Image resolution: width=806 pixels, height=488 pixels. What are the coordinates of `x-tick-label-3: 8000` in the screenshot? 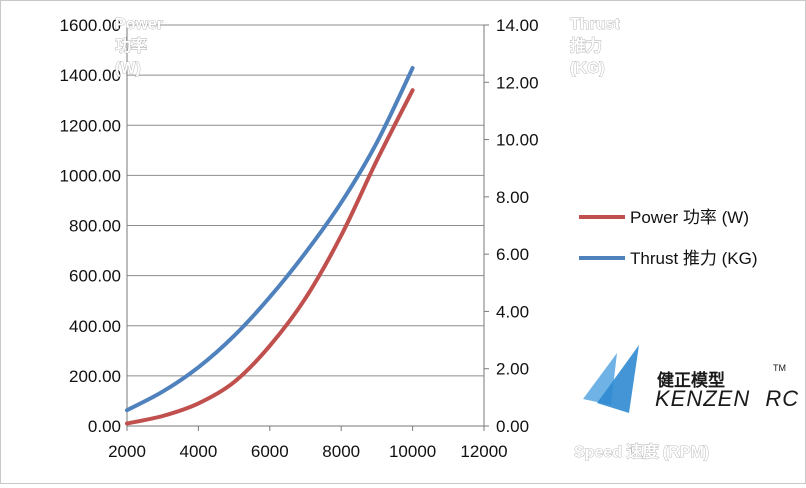 It's located at (341, 451).